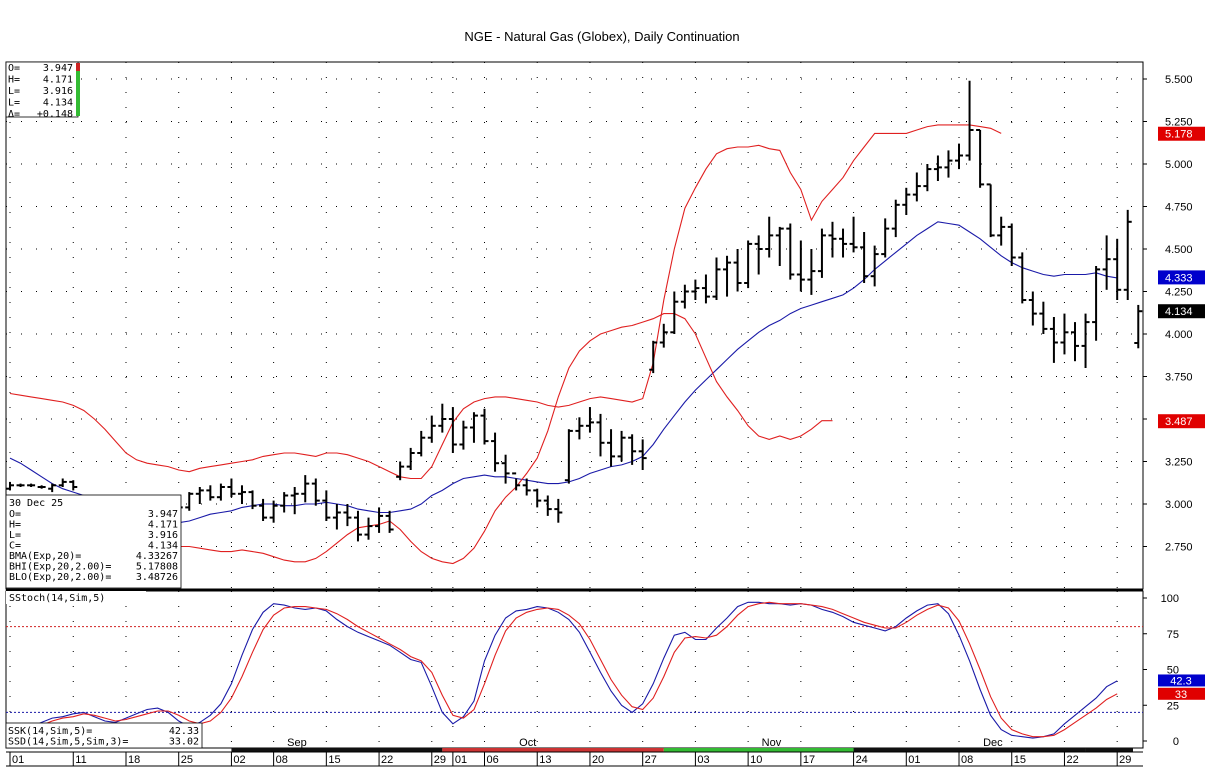  Describe the element at coordinates (157, 577) in the screenshot. I see `info-value: 3.48726` at that location.